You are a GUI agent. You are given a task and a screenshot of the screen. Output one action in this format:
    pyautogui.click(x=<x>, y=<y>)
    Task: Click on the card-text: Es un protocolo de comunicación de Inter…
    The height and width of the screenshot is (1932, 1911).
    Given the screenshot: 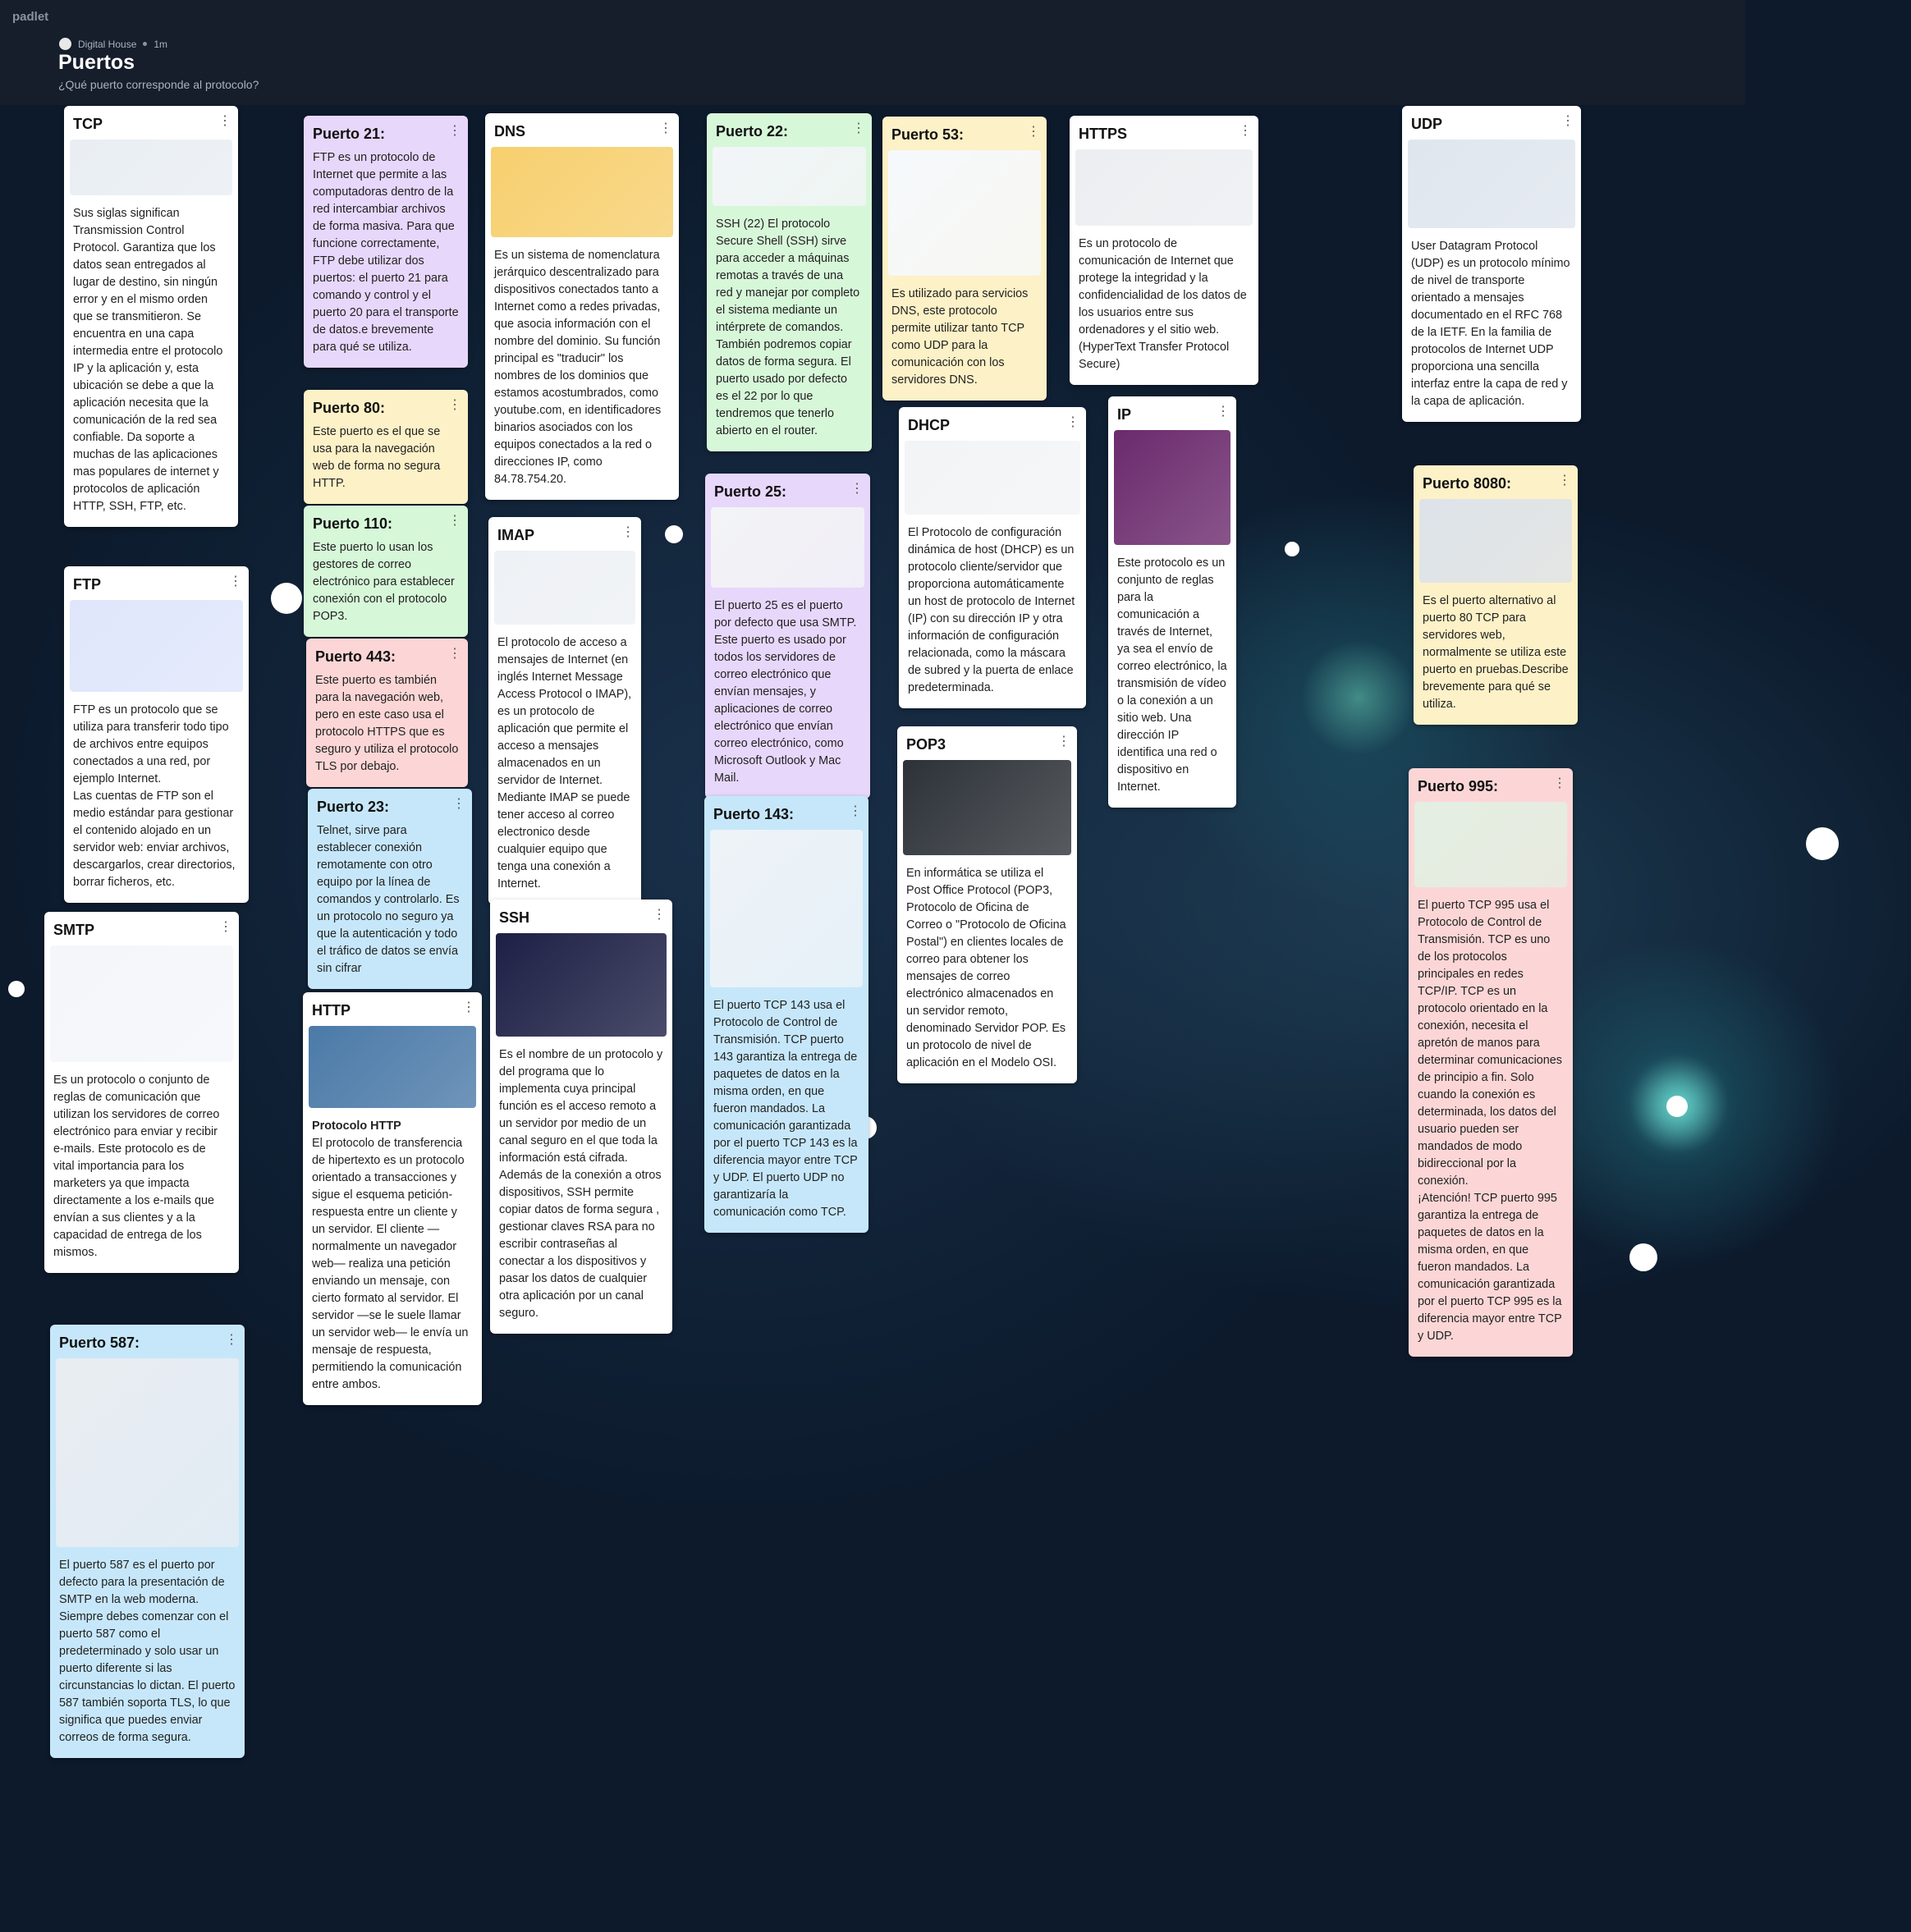 What is the action you would take?
    pyautogui.click(x=1163, y=304)
    